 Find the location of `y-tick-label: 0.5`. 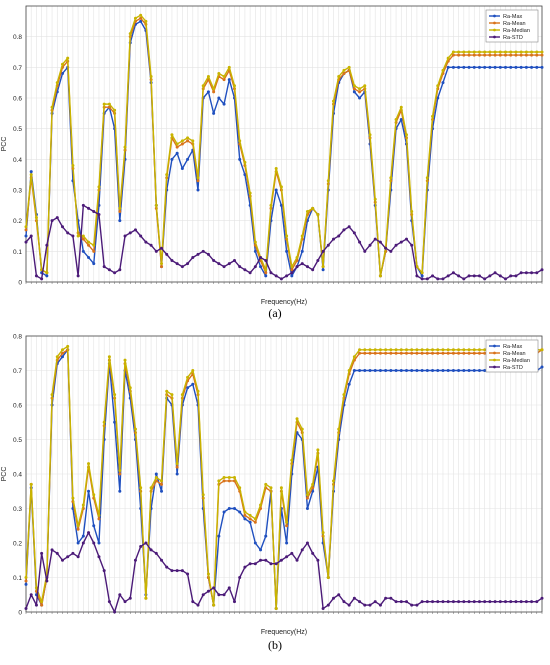

y-tick-label: 0.5 is located at coordinates (17, 129).